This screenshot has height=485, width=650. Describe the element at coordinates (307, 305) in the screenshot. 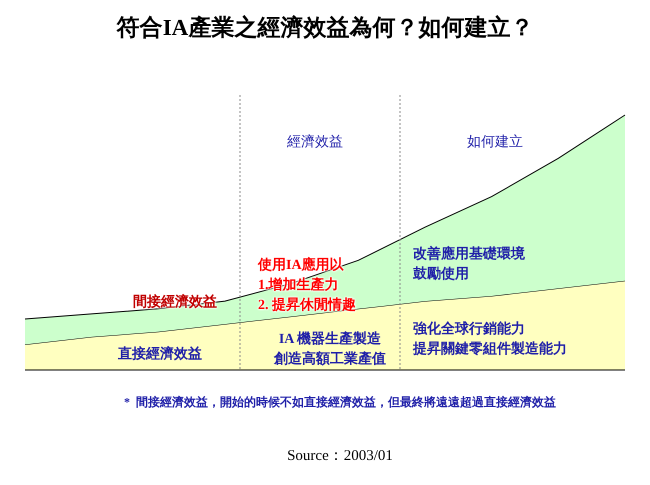

I see `annotation: 2. 提昇休閒情趣` at that location.